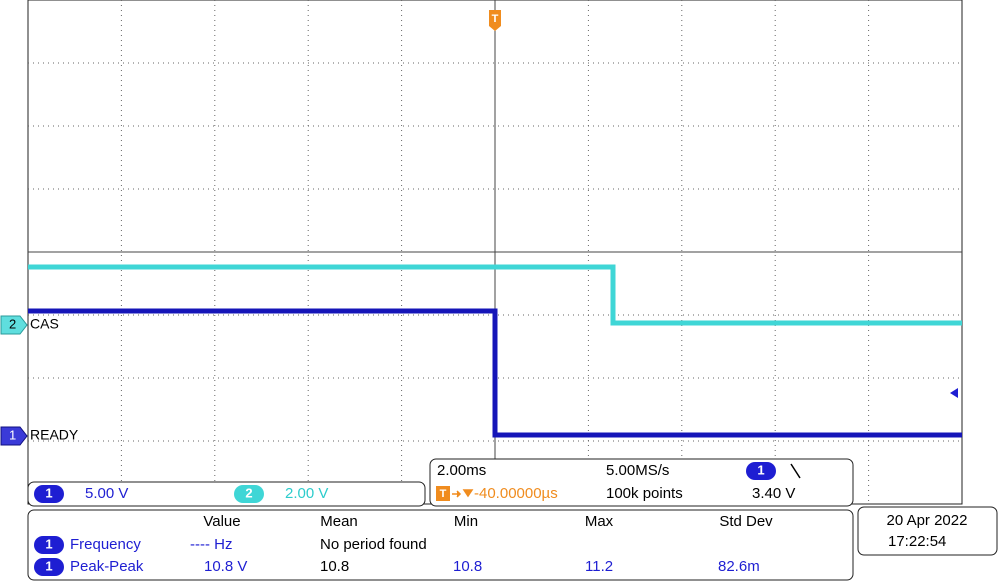 The image size is (1000, 582). Describe the element at coordinates (373, 544) in the screenshot. I see `measurement-cell: No period found` at that location.